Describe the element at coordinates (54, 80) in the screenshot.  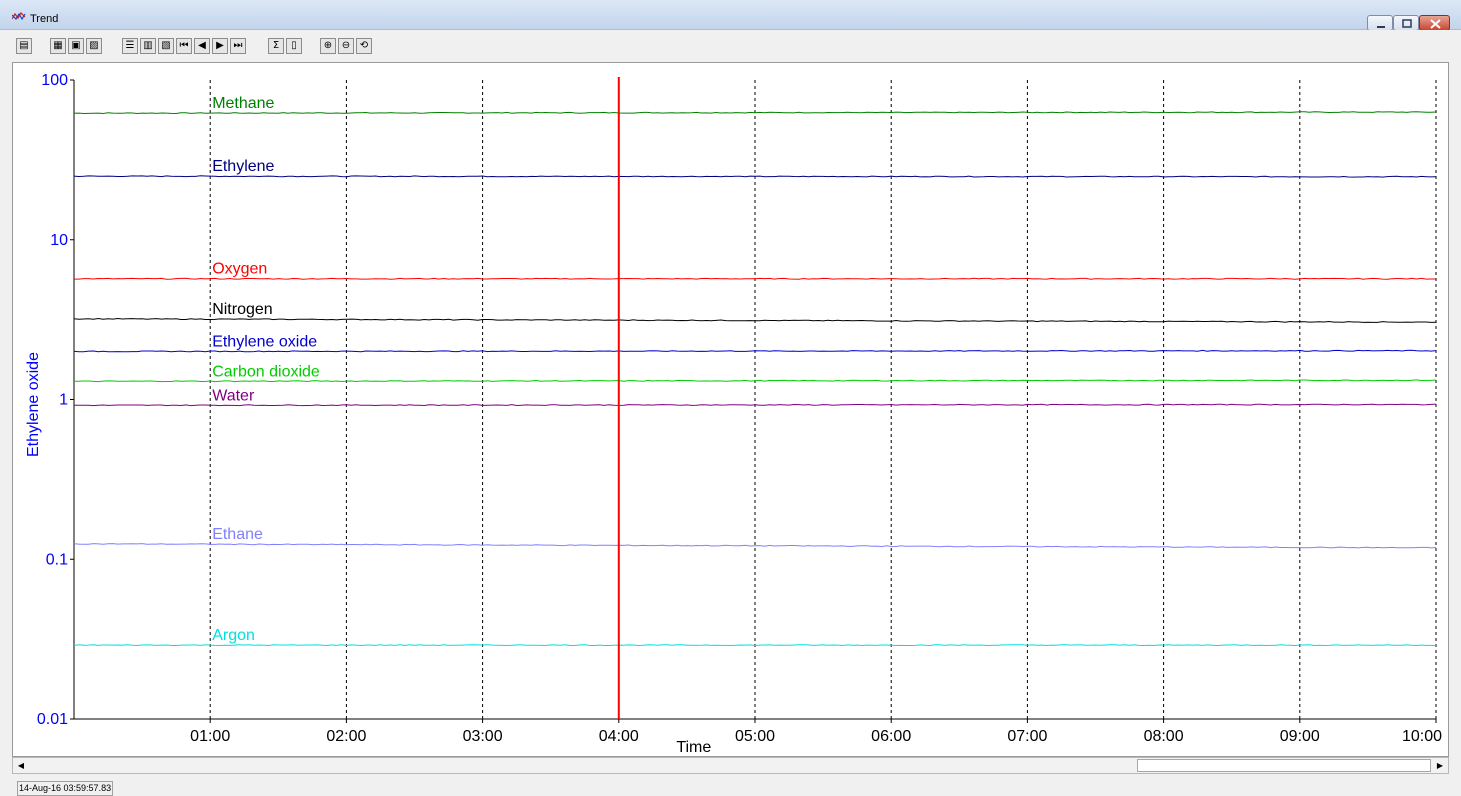
I see `y-tick-label: 100` at that location.